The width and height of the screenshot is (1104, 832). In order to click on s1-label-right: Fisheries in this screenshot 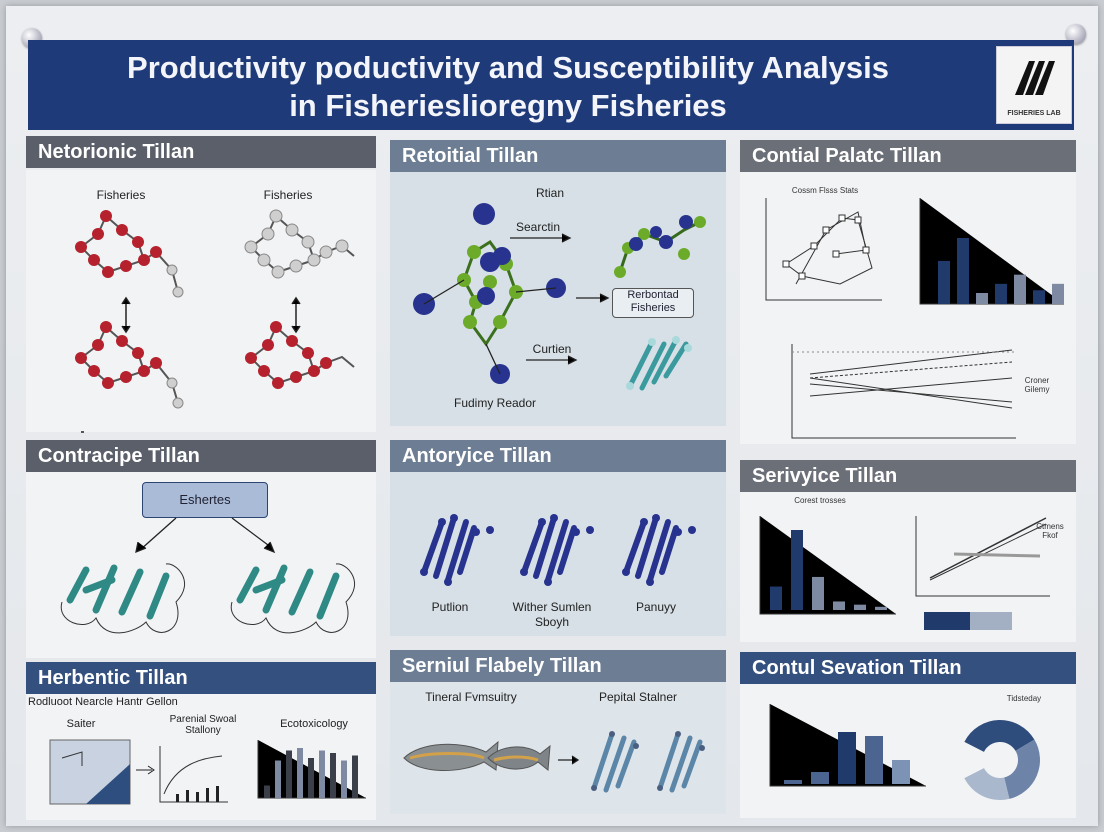, I will do `click(288, 195)`.